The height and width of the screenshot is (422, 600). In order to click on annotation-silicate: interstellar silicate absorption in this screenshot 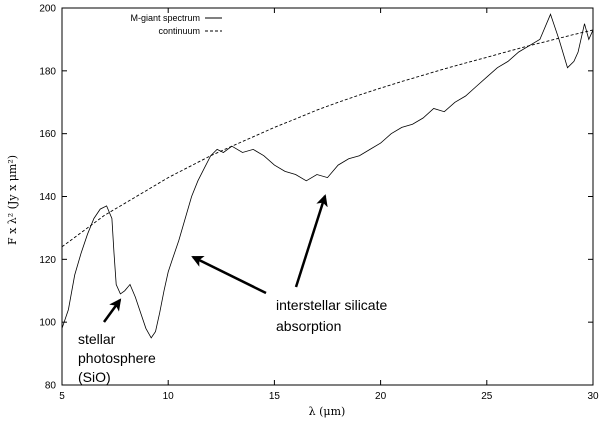, I will do `click(289, 264)`.